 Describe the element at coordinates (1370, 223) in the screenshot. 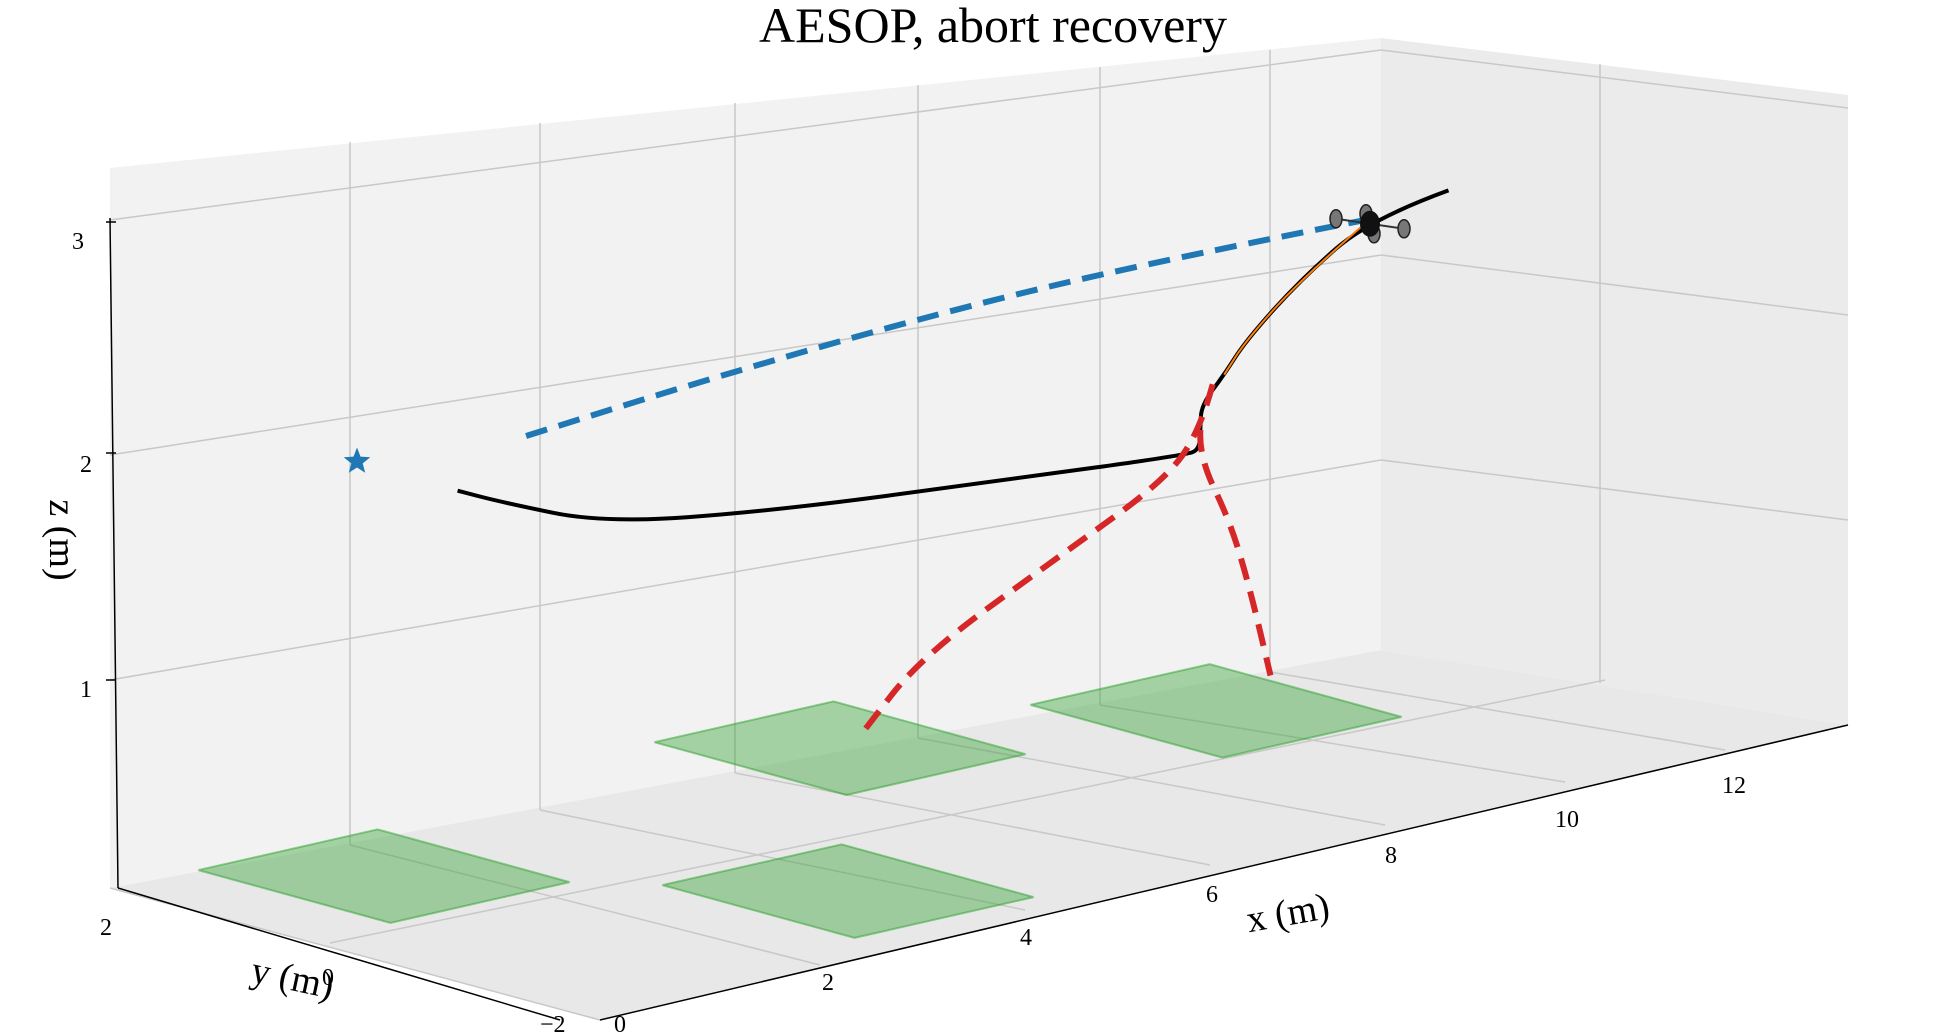

I see `vehicle-body` at that location.